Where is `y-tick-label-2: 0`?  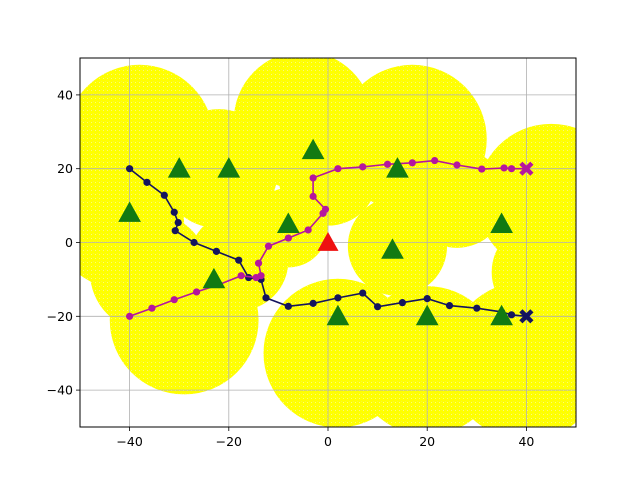
y-tick-label-2: 0 is located at coordinates (69, 242).